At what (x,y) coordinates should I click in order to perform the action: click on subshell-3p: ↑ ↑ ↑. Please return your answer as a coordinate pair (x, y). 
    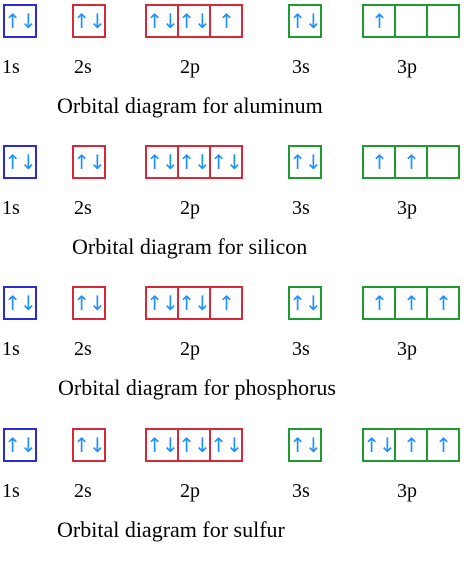
    Looking at the image, I should click on (411, 303).